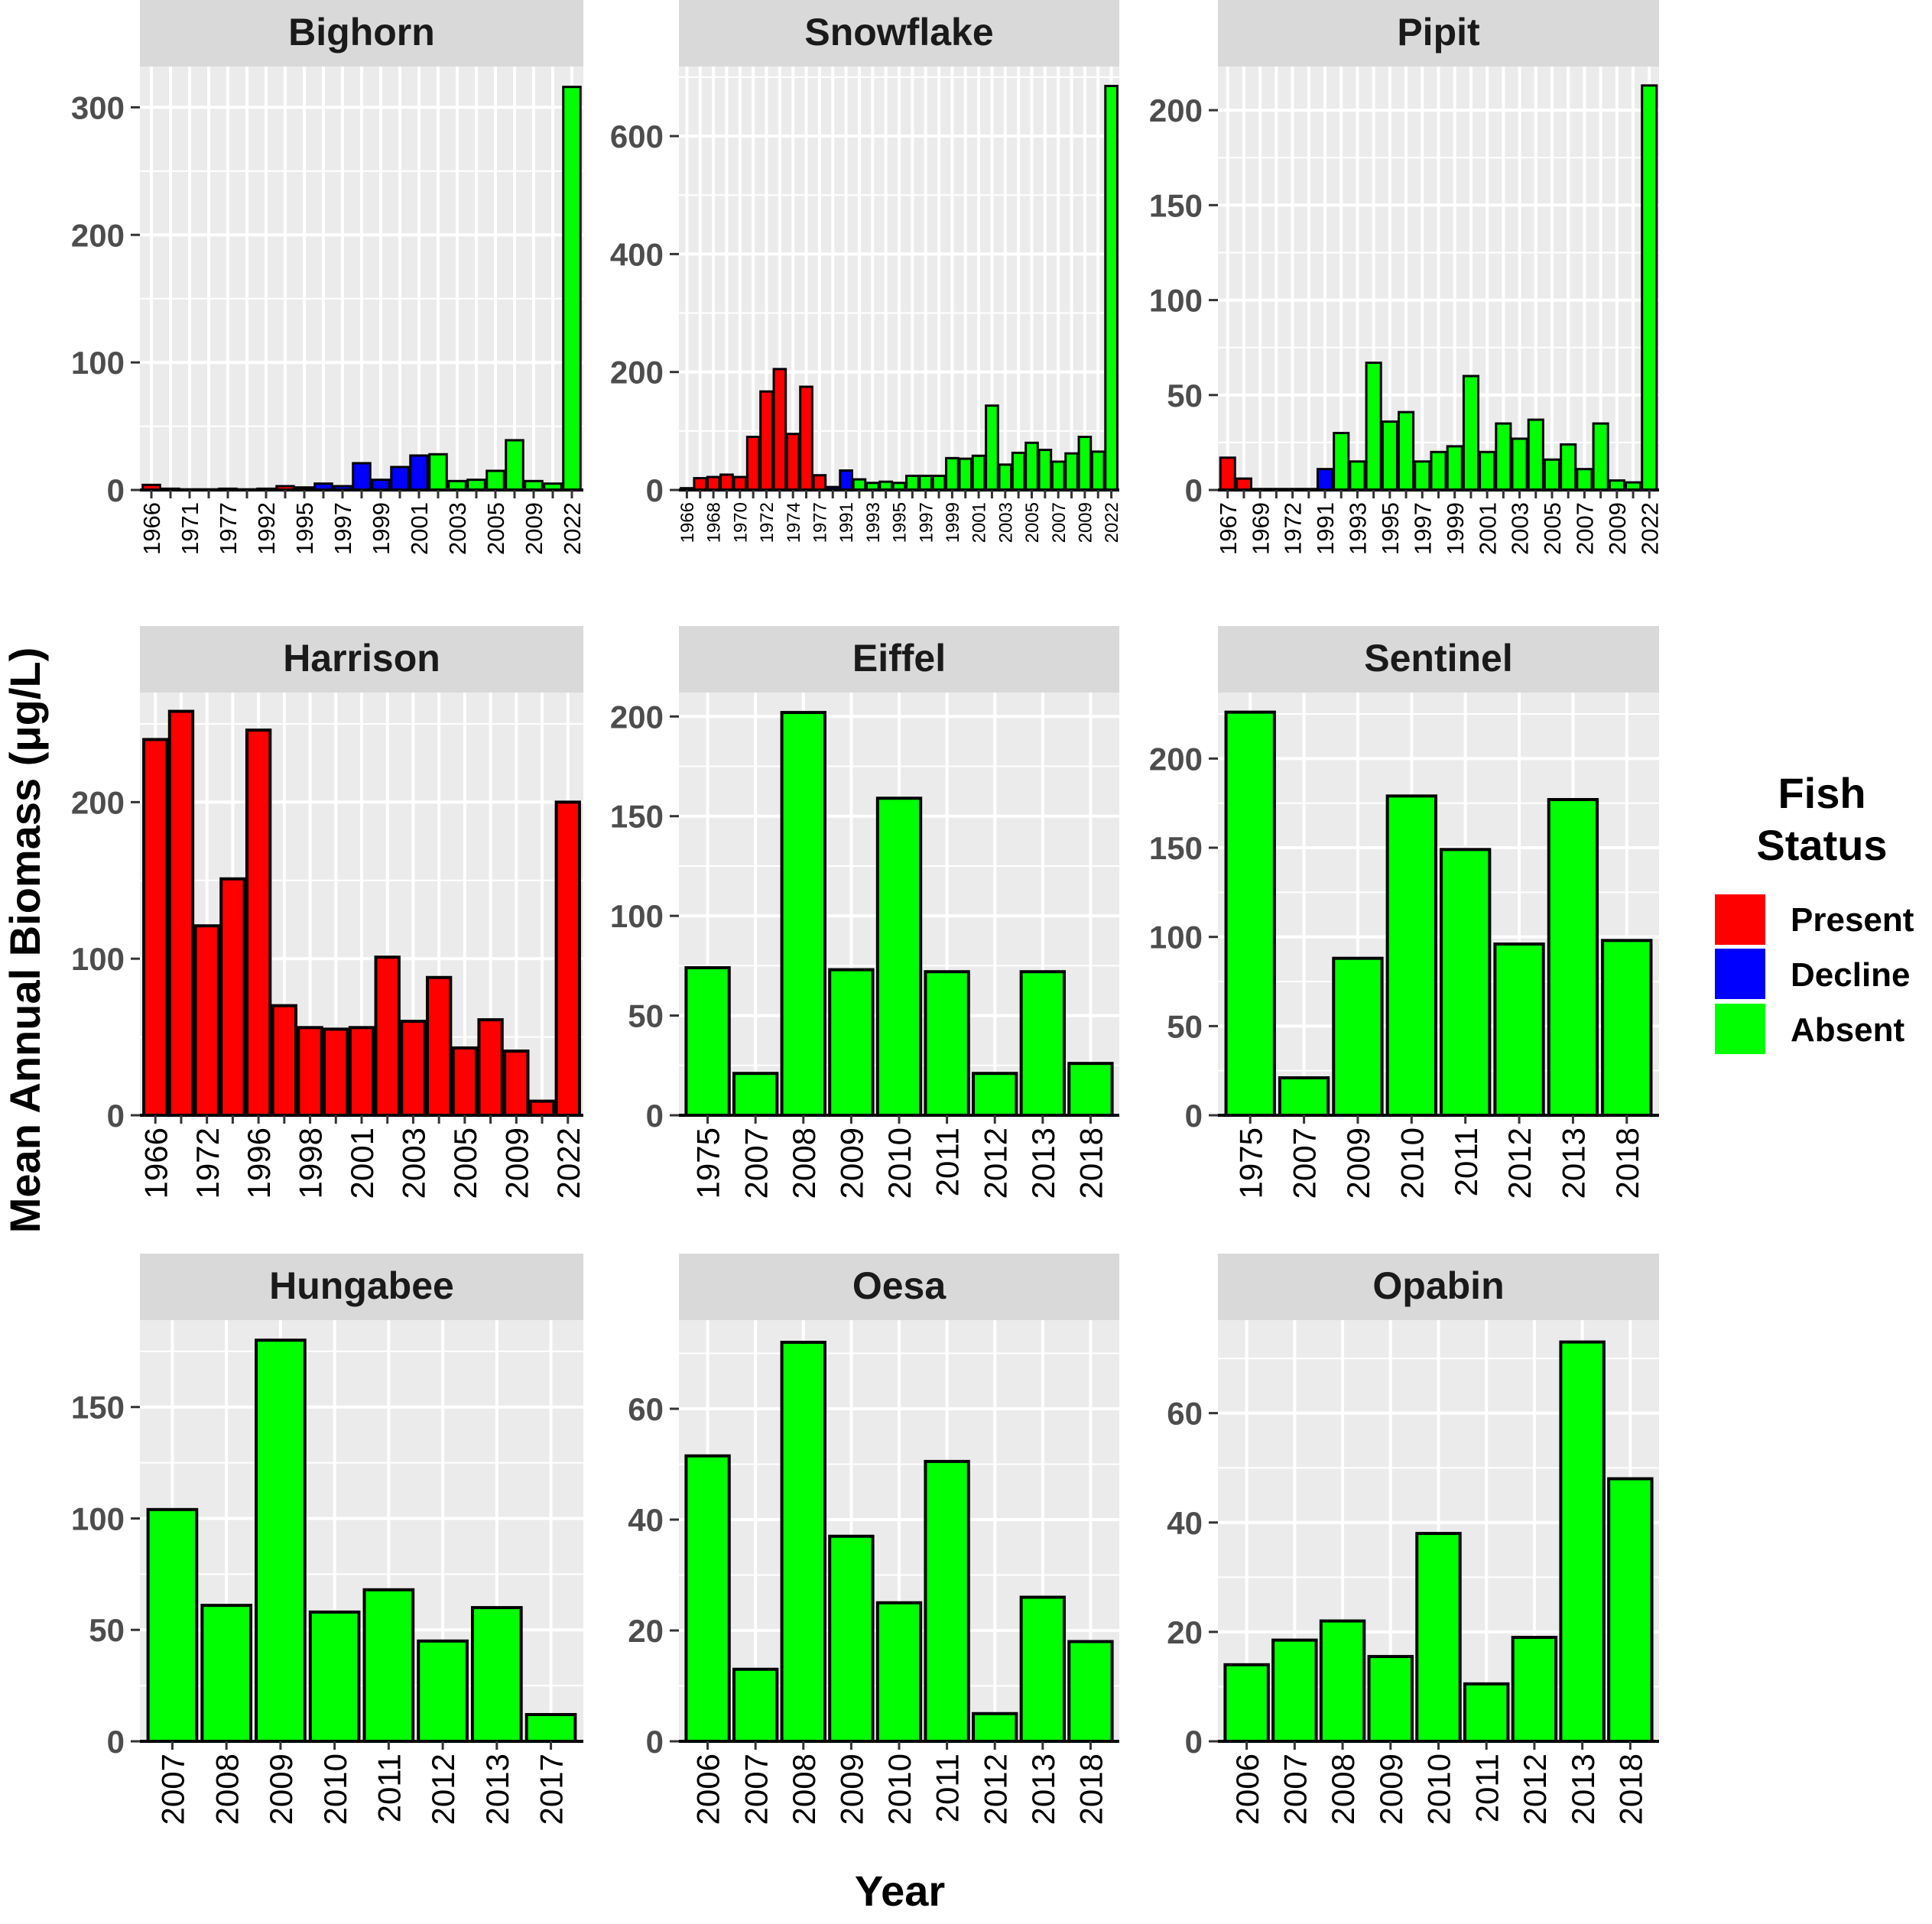 Image resolution: width=1932 pixels, height=1924 pixels. Describe the element at coordinates (259, 1163) in the screenshot. I see `x-tick-label: 1996` at that location.